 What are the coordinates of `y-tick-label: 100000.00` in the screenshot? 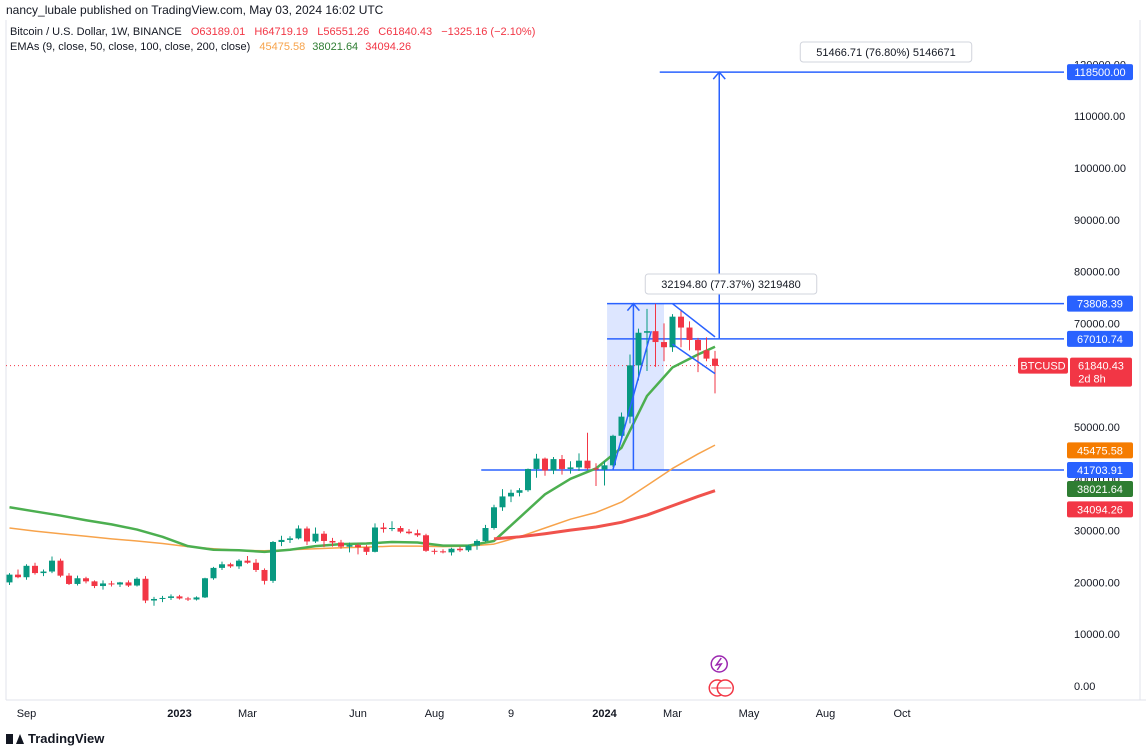 It's located at (1100, 169).